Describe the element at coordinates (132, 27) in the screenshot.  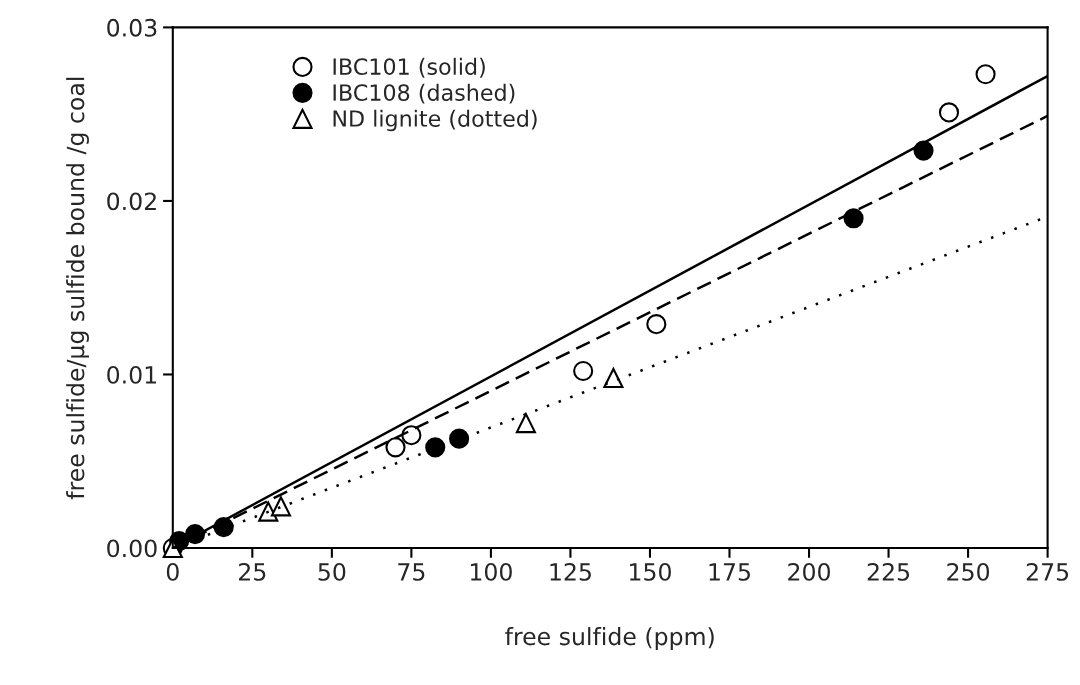
I see `y-tick-label: 0.03` at that location.